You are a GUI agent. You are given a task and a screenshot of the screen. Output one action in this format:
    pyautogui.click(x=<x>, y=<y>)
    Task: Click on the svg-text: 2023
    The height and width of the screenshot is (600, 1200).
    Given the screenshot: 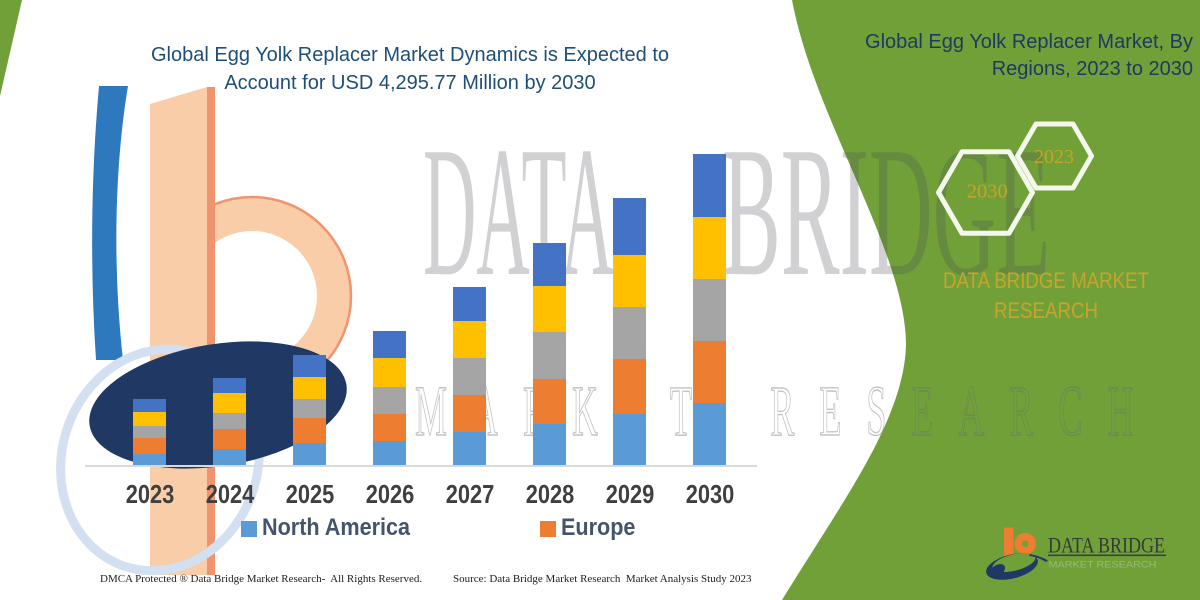 What is the action you would take?
    pyautogui.click(x=1054, y=157)
    